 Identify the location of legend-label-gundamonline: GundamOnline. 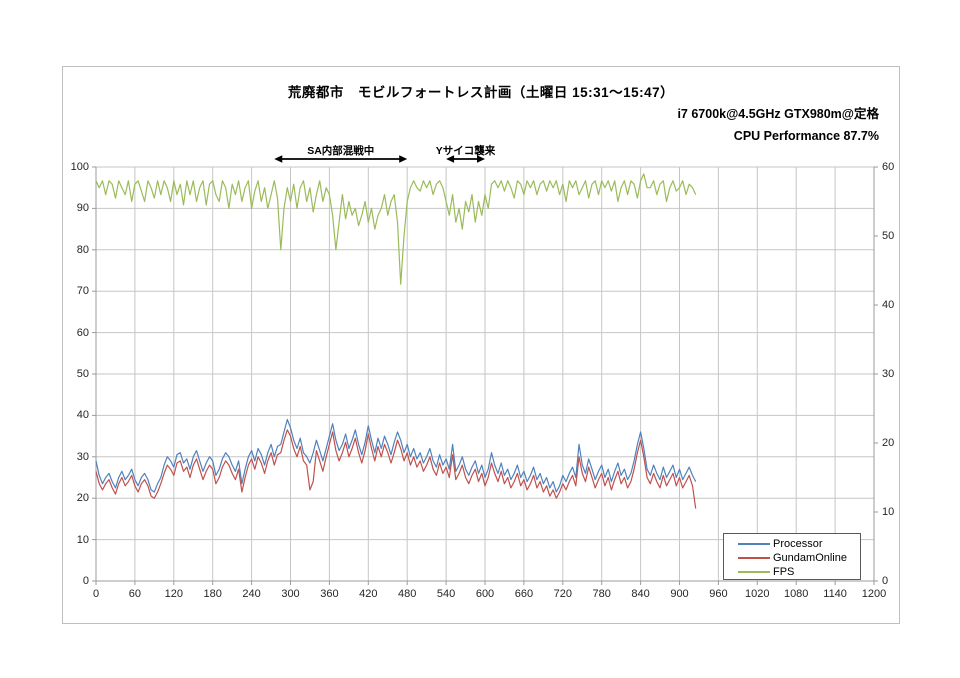
(810, 558).